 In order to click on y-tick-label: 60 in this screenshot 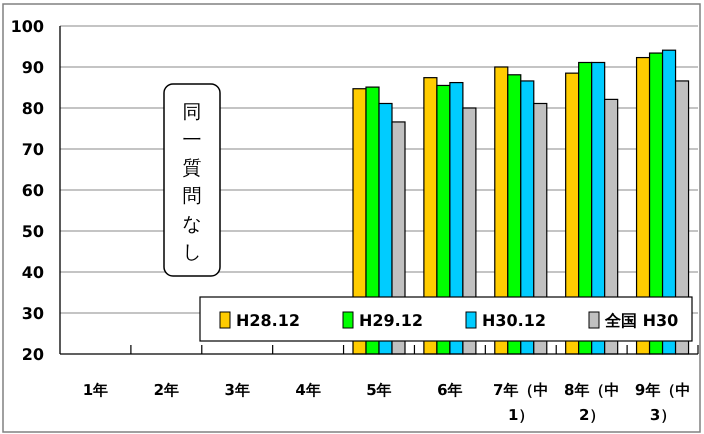, I will do `click(33, 190)`.